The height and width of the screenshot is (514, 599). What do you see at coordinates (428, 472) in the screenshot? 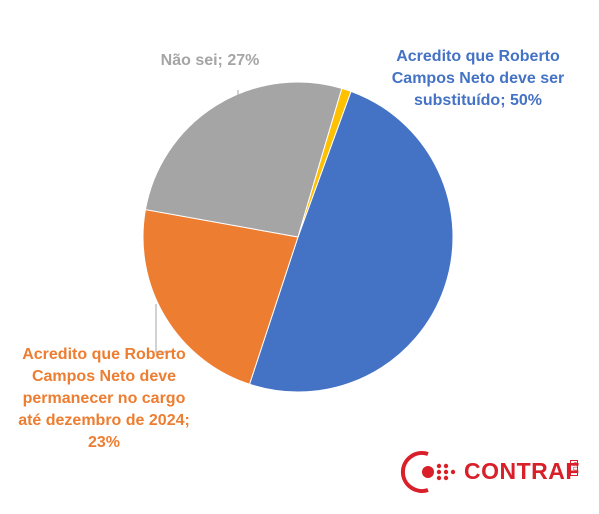
I see `contraf-logo-mark-icon` at bounding box center [428, 472].